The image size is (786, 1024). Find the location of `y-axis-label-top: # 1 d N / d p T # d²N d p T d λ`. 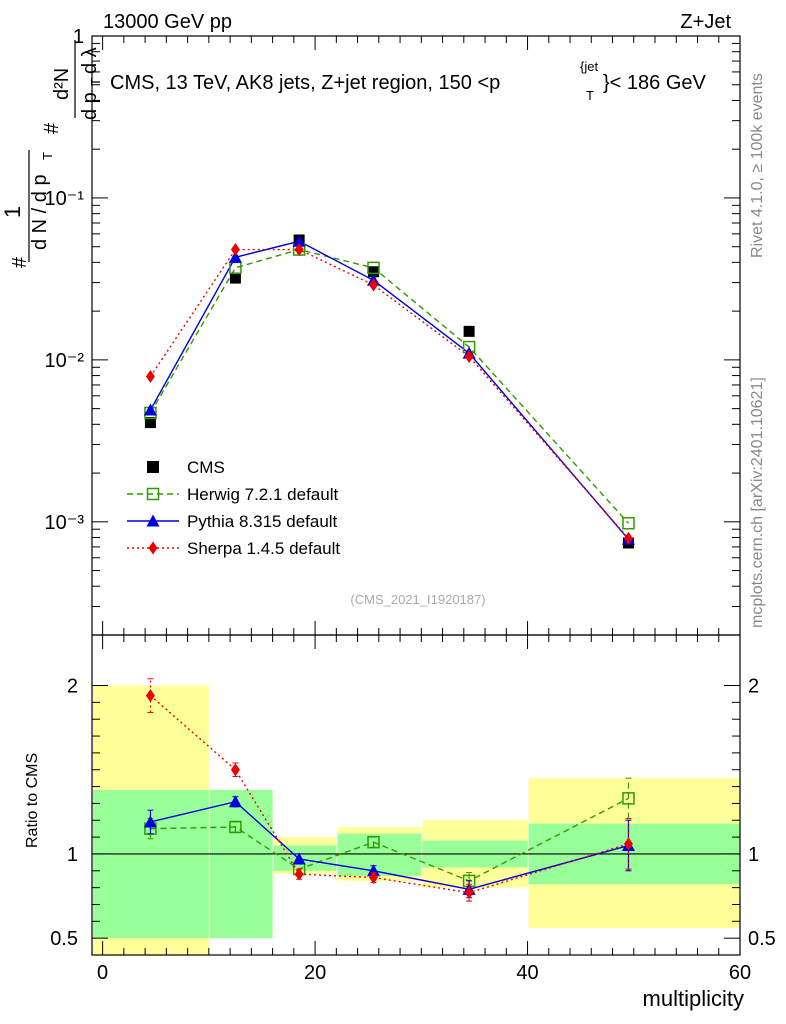

y-axis-label-top: # 1 d N / d p T # d²N d p T d λ is located at coordinates (51, 154).